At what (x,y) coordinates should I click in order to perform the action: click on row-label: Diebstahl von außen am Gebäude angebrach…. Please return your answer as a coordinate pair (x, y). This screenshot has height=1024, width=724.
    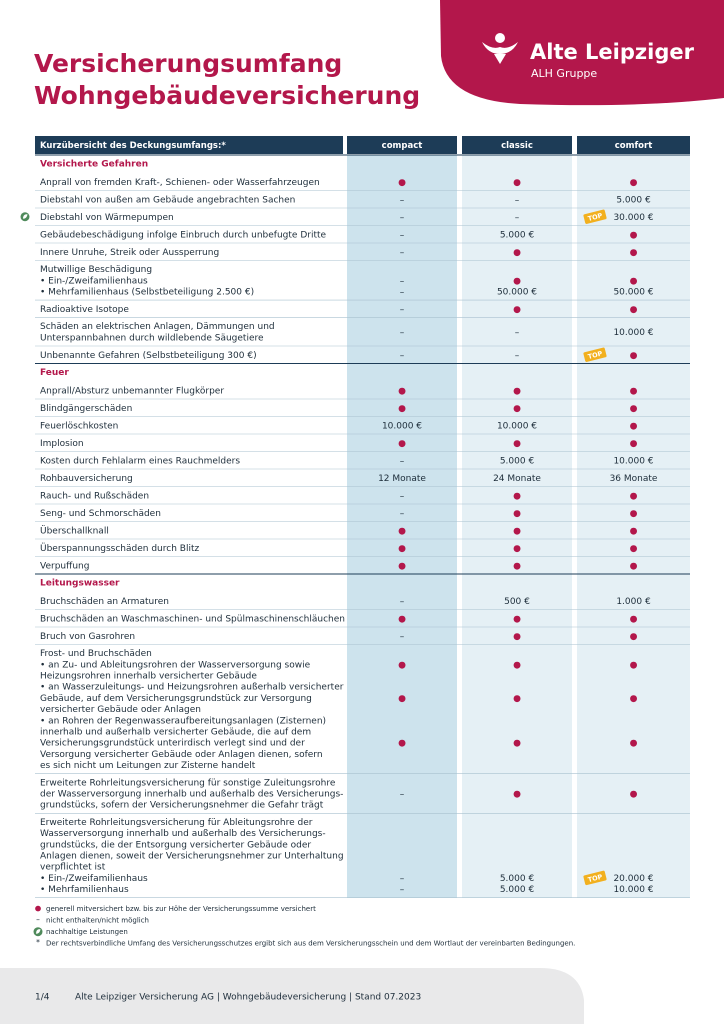
    Looking at the image, I should click on (167, 200).